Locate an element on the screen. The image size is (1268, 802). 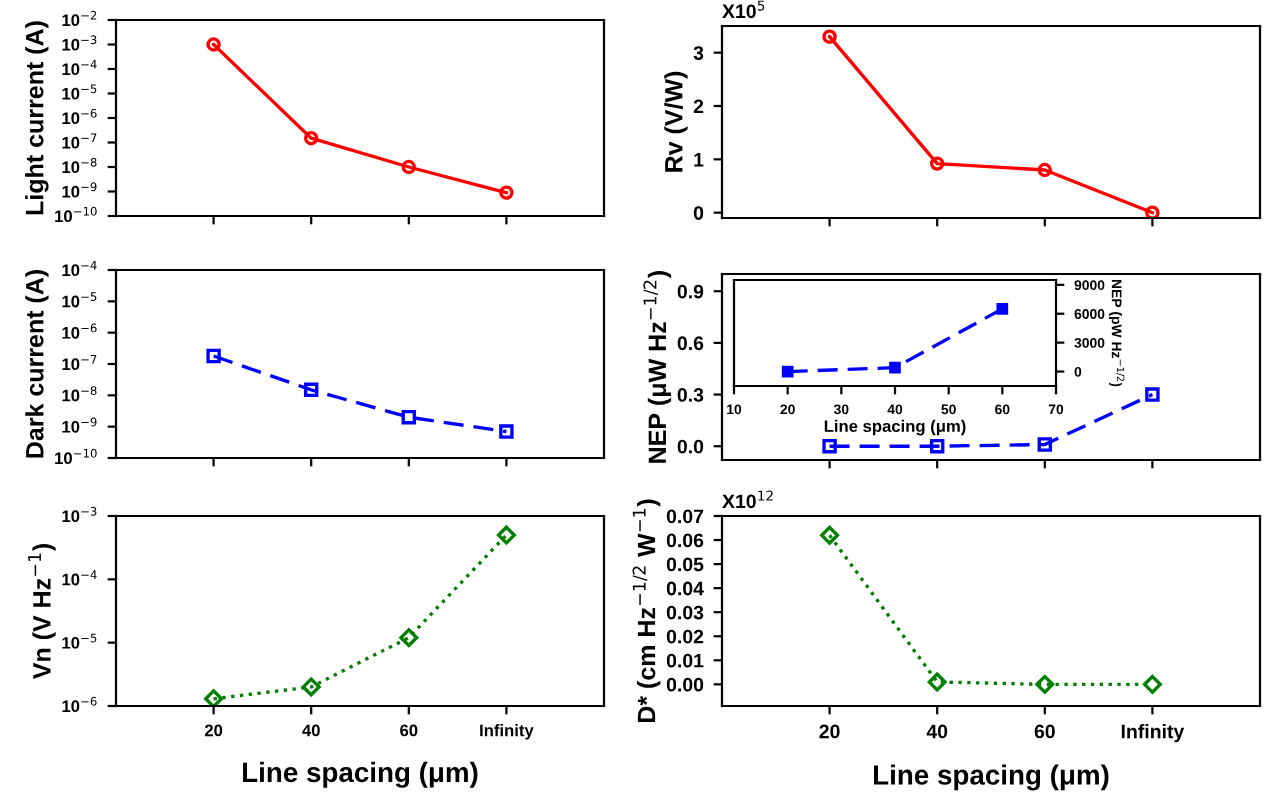
y-tick-label: 0.03 is located at coordinates (685, 612).